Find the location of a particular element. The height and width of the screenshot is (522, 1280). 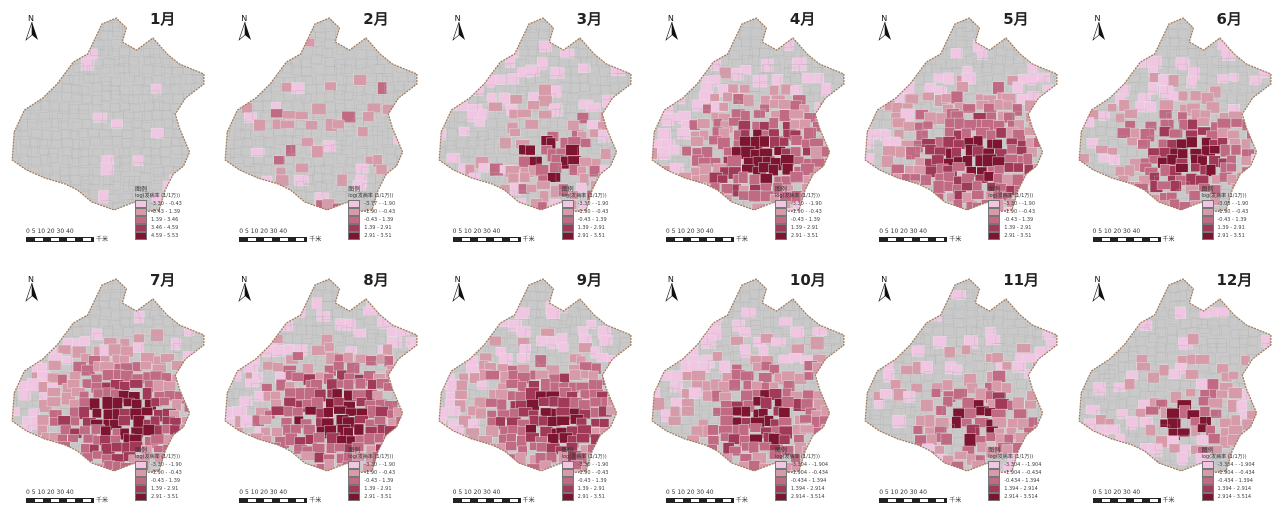

legend-label: 1.394 - 2.914 is located at coordinates (807, 489).